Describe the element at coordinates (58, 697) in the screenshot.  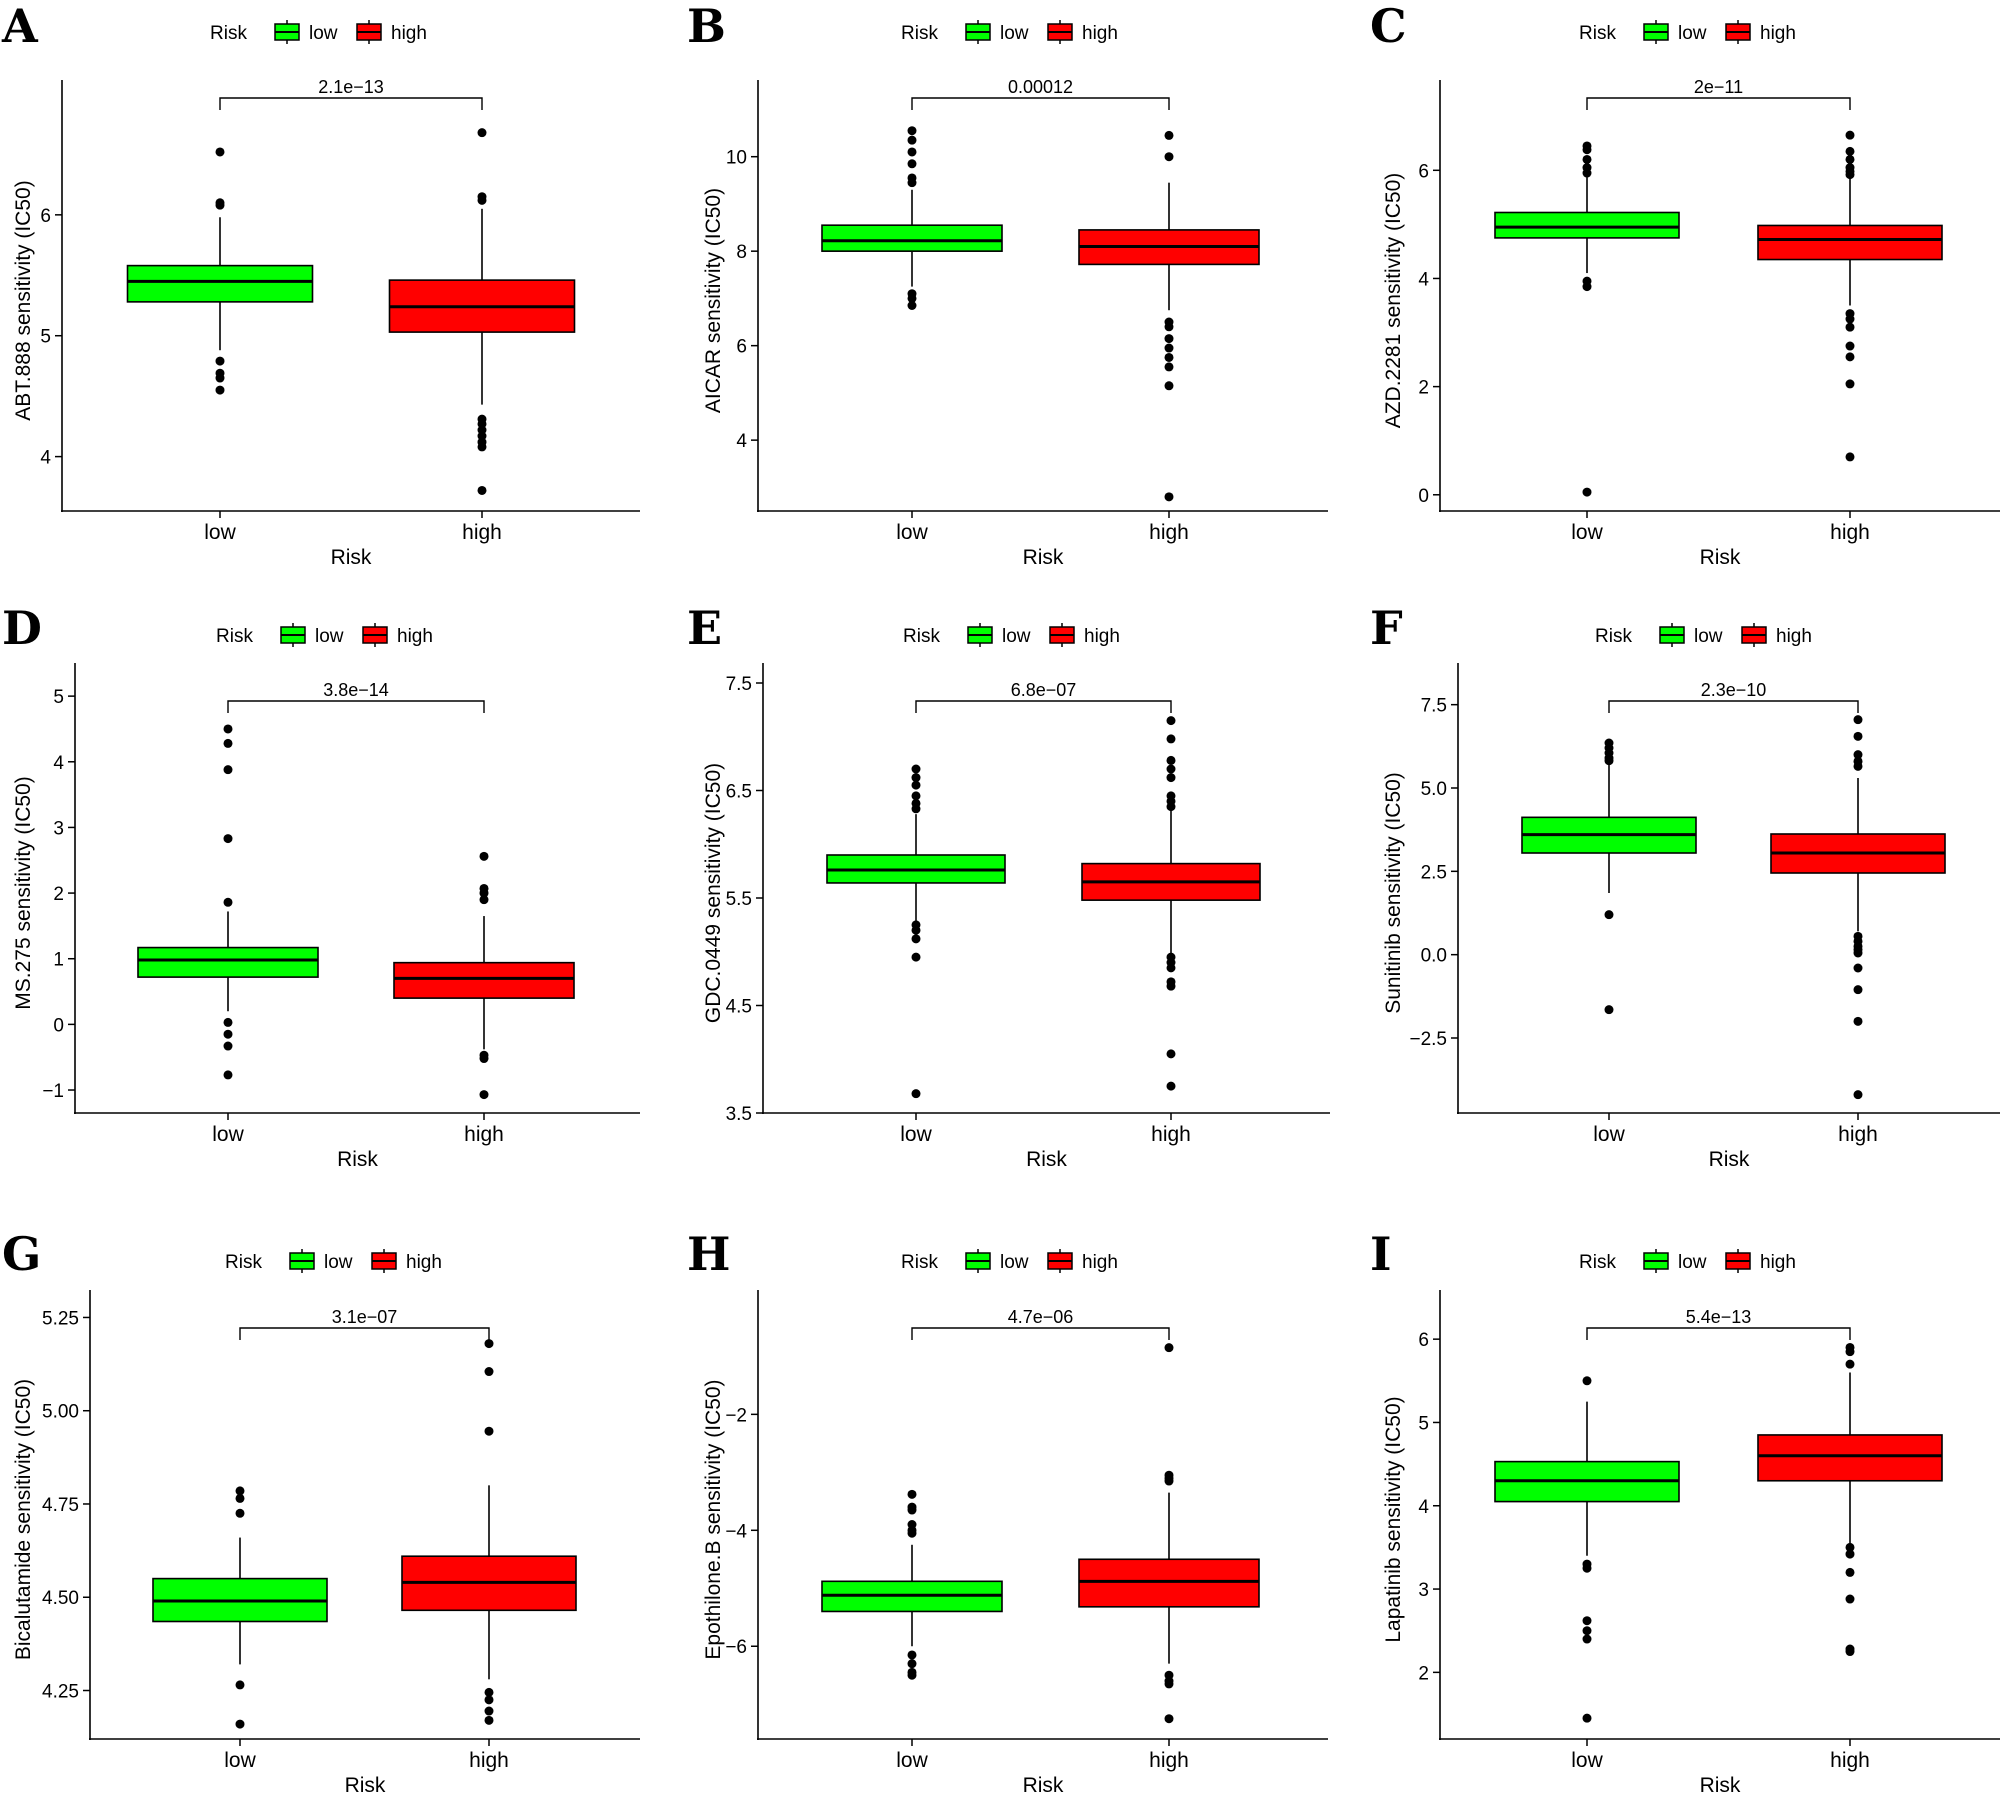
I see `y-tick-label: 5` at that location.